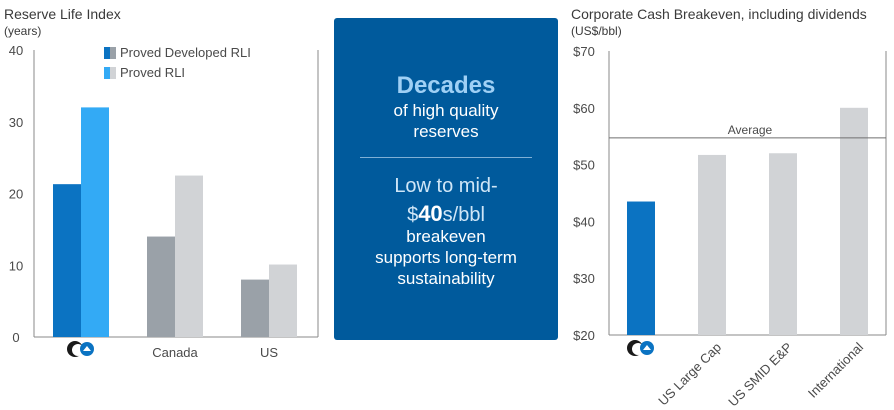  I want to click on y-tick-label: $70, so click(584, 51).